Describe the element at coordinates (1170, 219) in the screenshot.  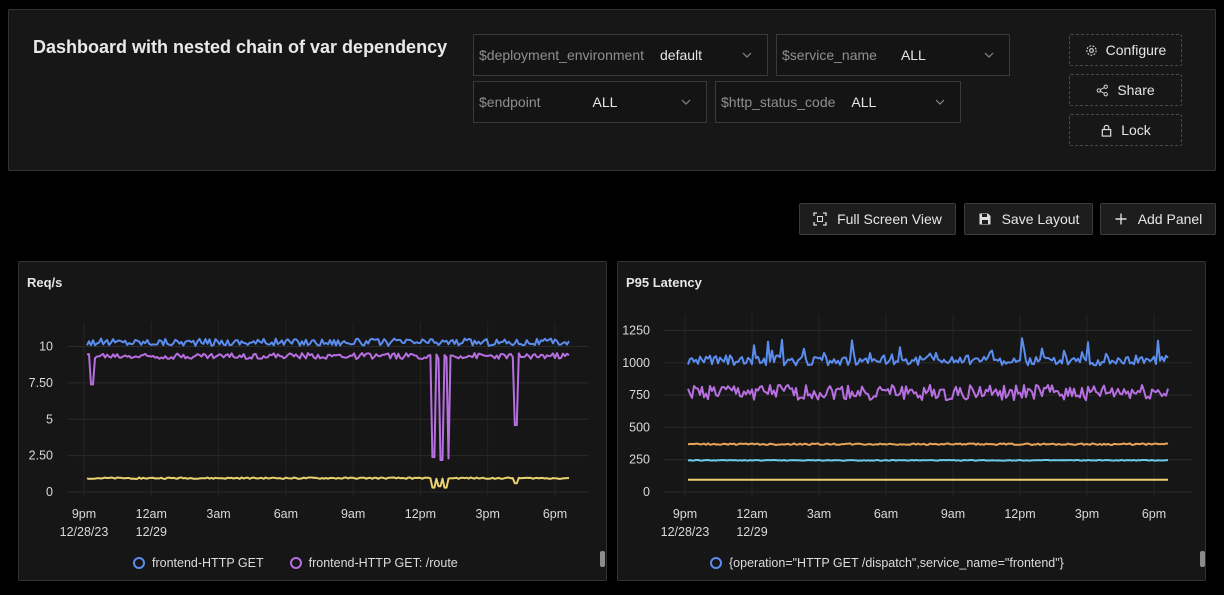
I see `add-panel-label: Add Panel` at that location.